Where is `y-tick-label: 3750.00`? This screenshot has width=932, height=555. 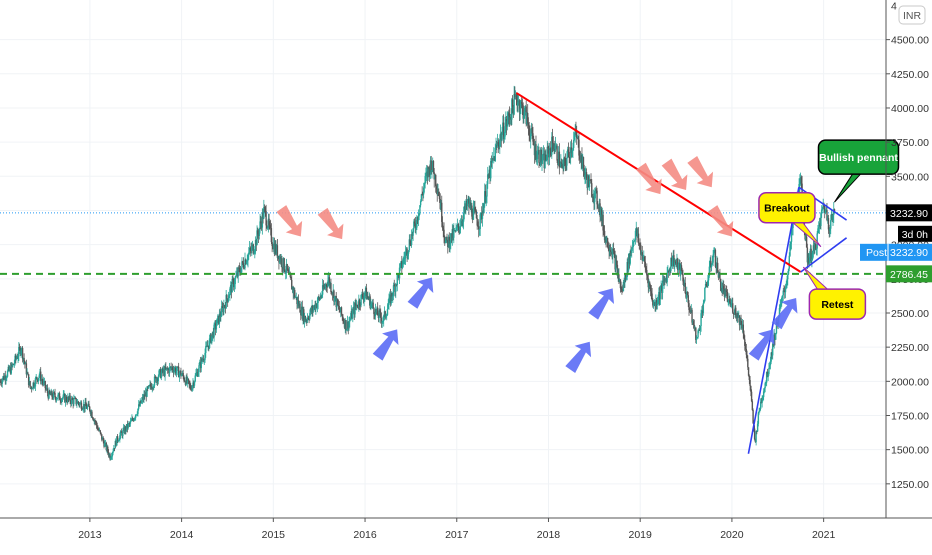
y-tick-label: 3750.00 is located at coordinates (910, 143).